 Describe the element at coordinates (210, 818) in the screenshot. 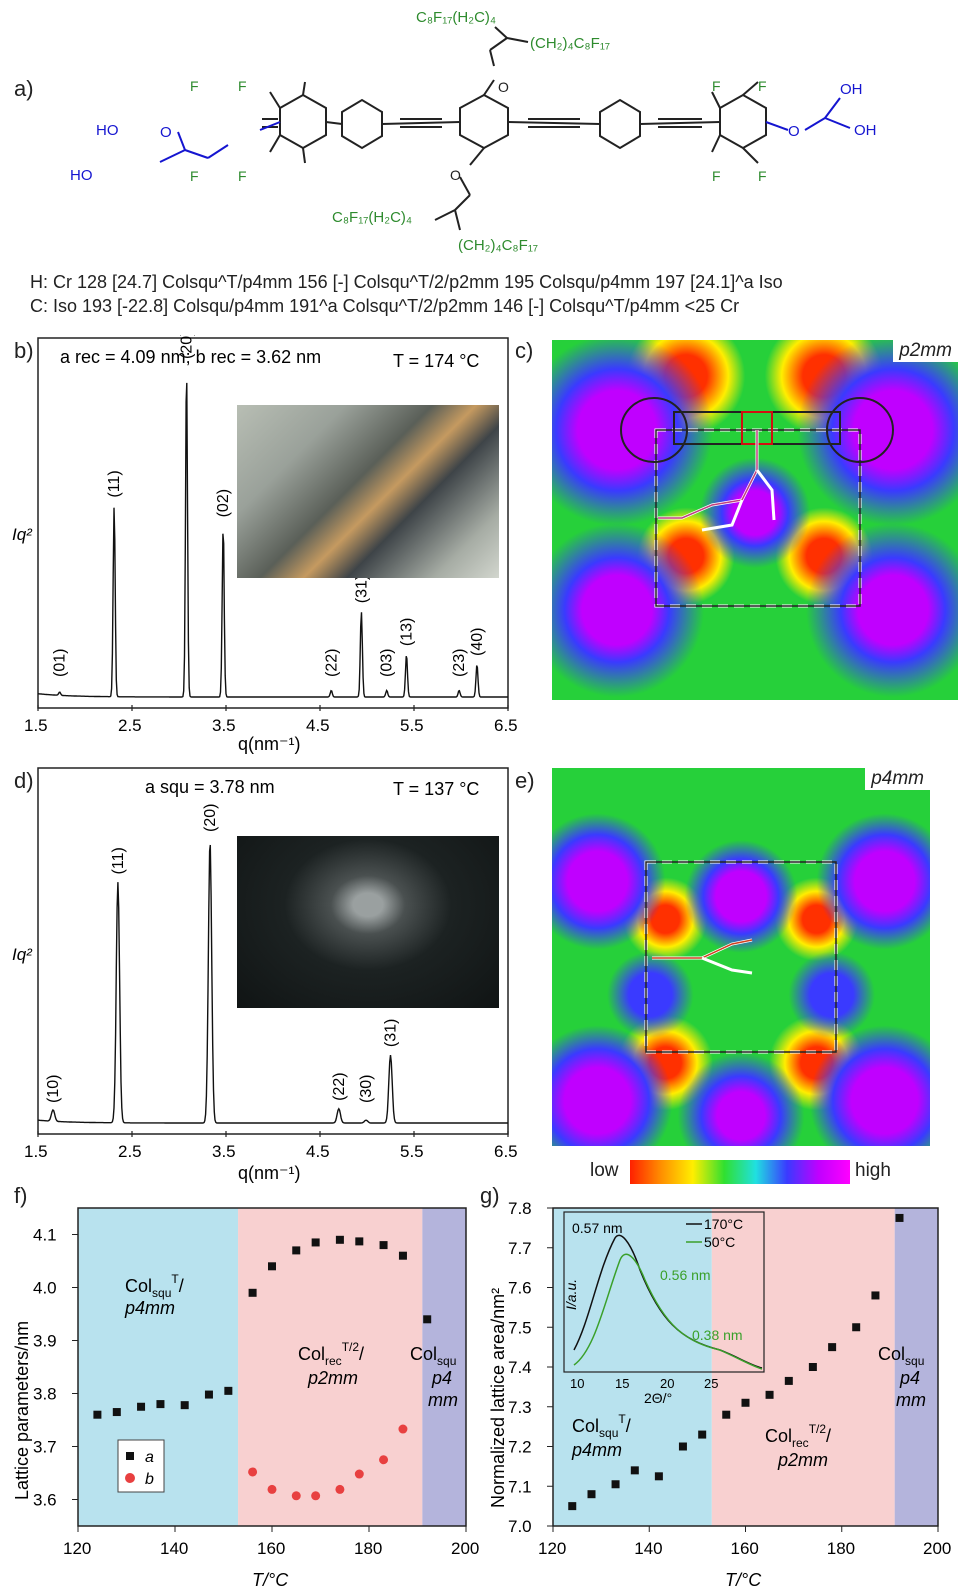

I see `peak-label: (20)` at that location.